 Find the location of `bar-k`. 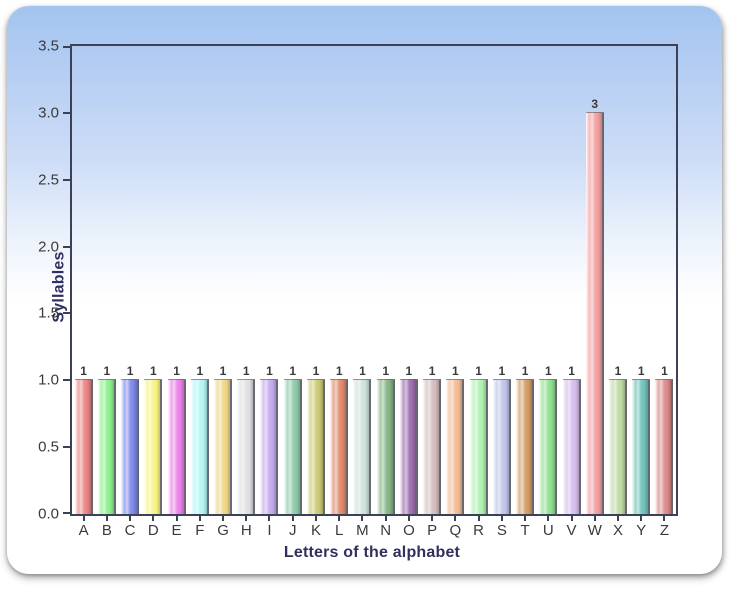

bar-k is located at coordinates (315, 446).